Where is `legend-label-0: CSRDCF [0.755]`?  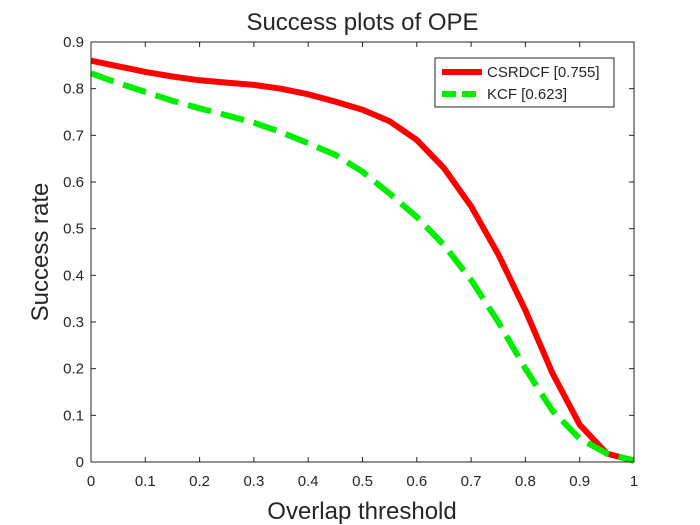 legend-label-0: CSRDCF [0.755] is located at coordinates (543, 72).